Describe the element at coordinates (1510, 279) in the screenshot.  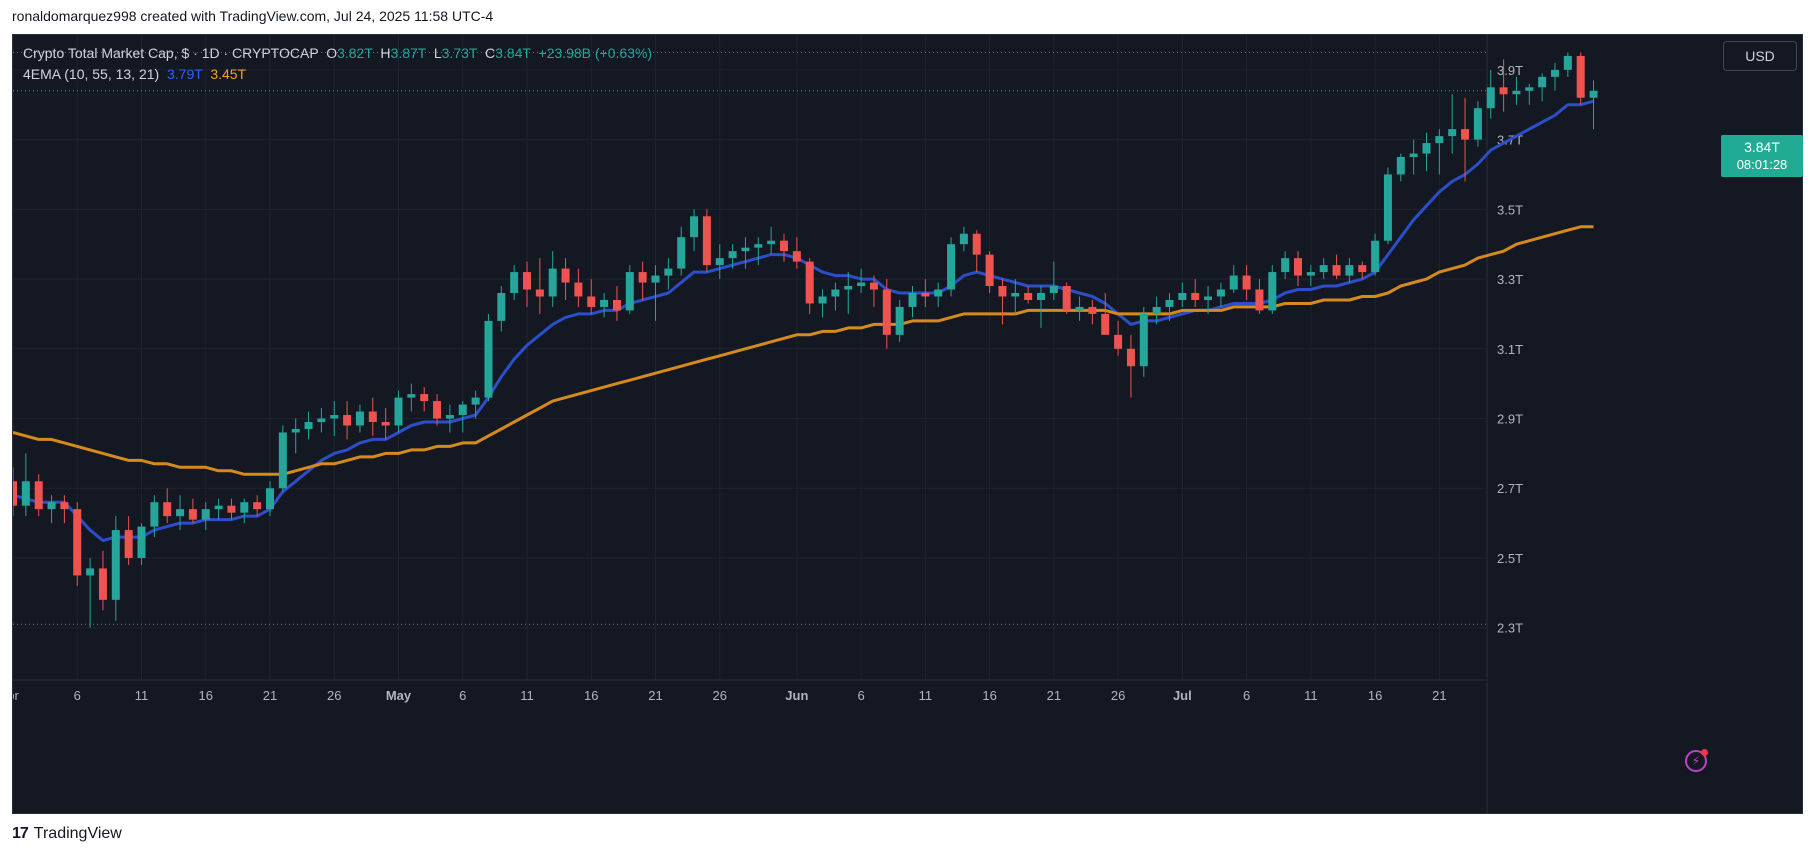
I see `y-tick-label: 3.3T` at that location.